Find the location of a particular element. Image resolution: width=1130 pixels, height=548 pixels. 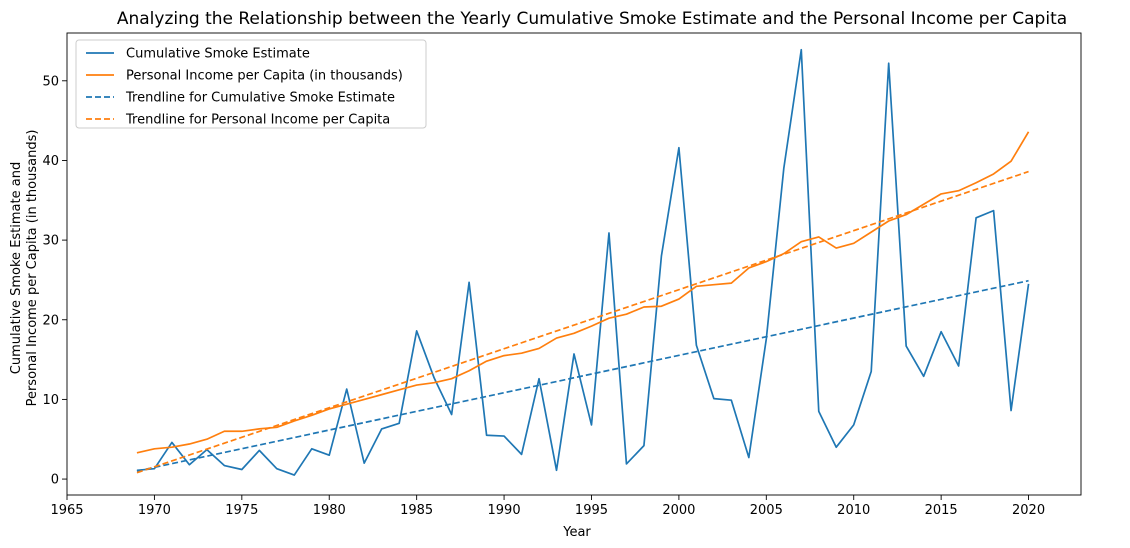

legend-box is located at coordinates (251, 84).